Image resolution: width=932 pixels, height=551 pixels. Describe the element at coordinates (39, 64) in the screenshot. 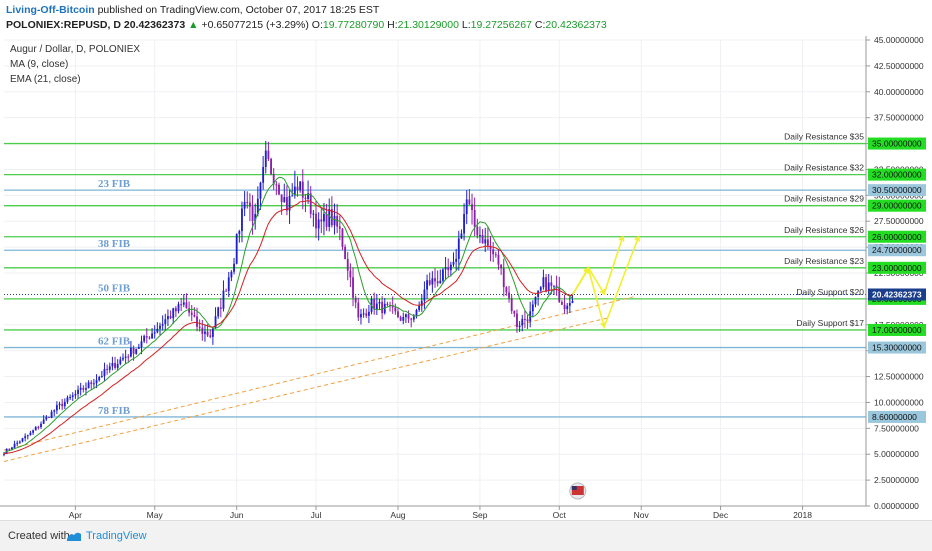

I see `legend-ma: MA (9, close)` at that location.